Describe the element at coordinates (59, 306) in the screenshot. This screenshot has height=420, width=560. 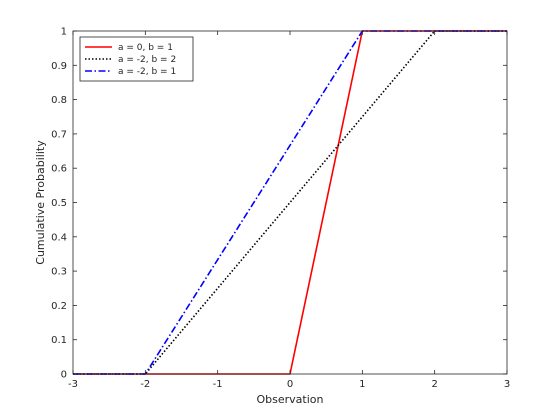
I see `y-tick-label: 0.2` at that location.